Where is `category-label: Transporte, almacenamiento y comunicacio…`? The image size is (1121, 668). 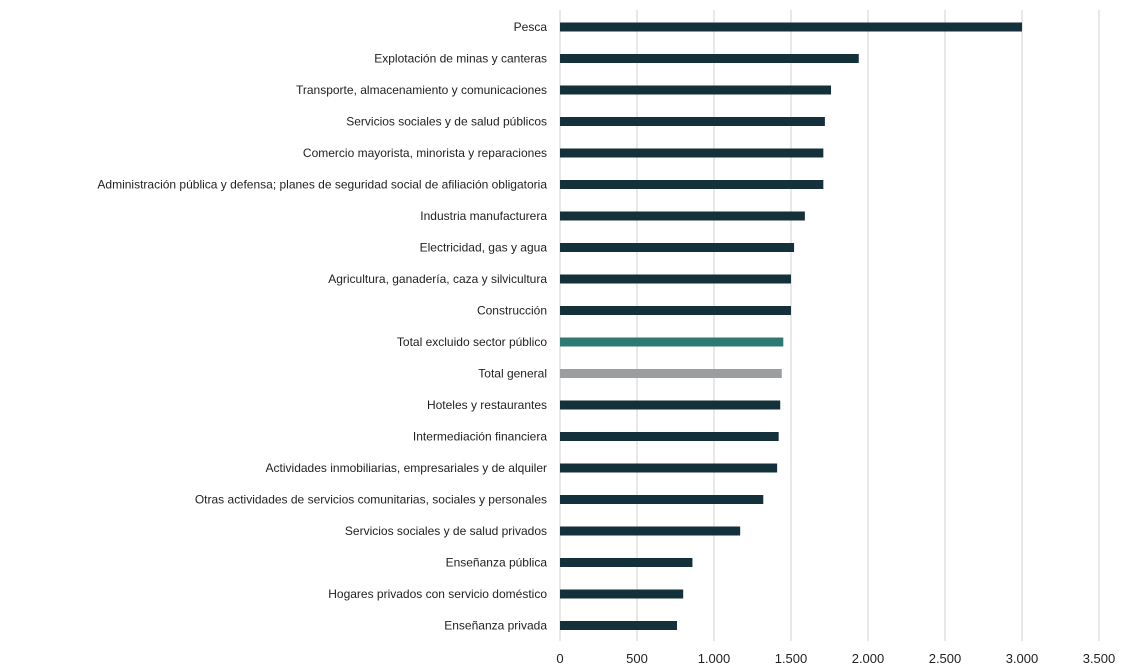 category-label: Transporte, almacenamiento y comunicacio… is located at coordinates (421, 90).